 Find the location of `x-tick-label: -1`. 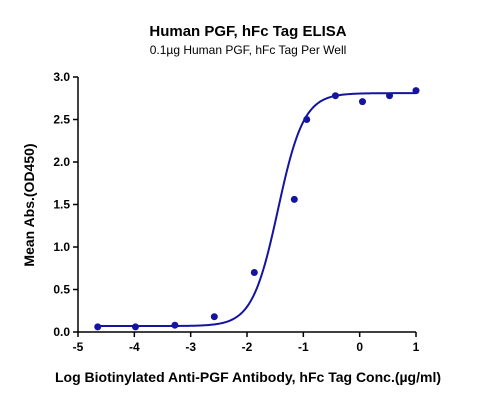

x-tick-label: -1 is located at coordinates (303, 347).